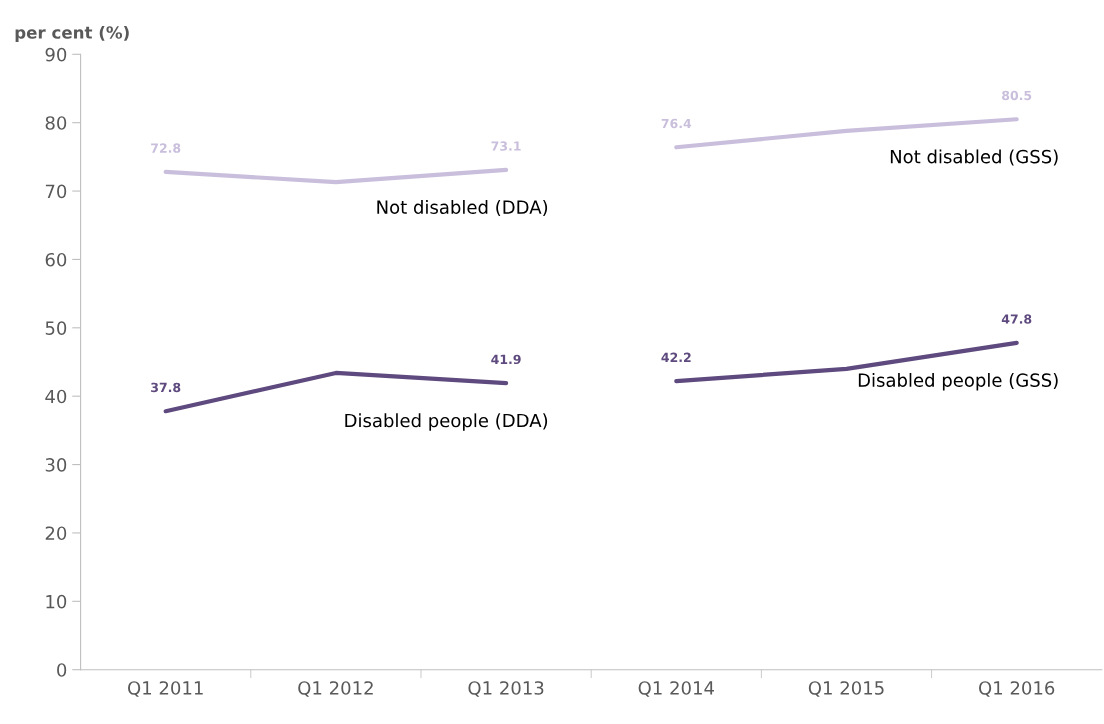  What do you see at coordinates (56, 54) in the screenshot?
I see `y-tick-label: 90` at bounding box center [56, 54].